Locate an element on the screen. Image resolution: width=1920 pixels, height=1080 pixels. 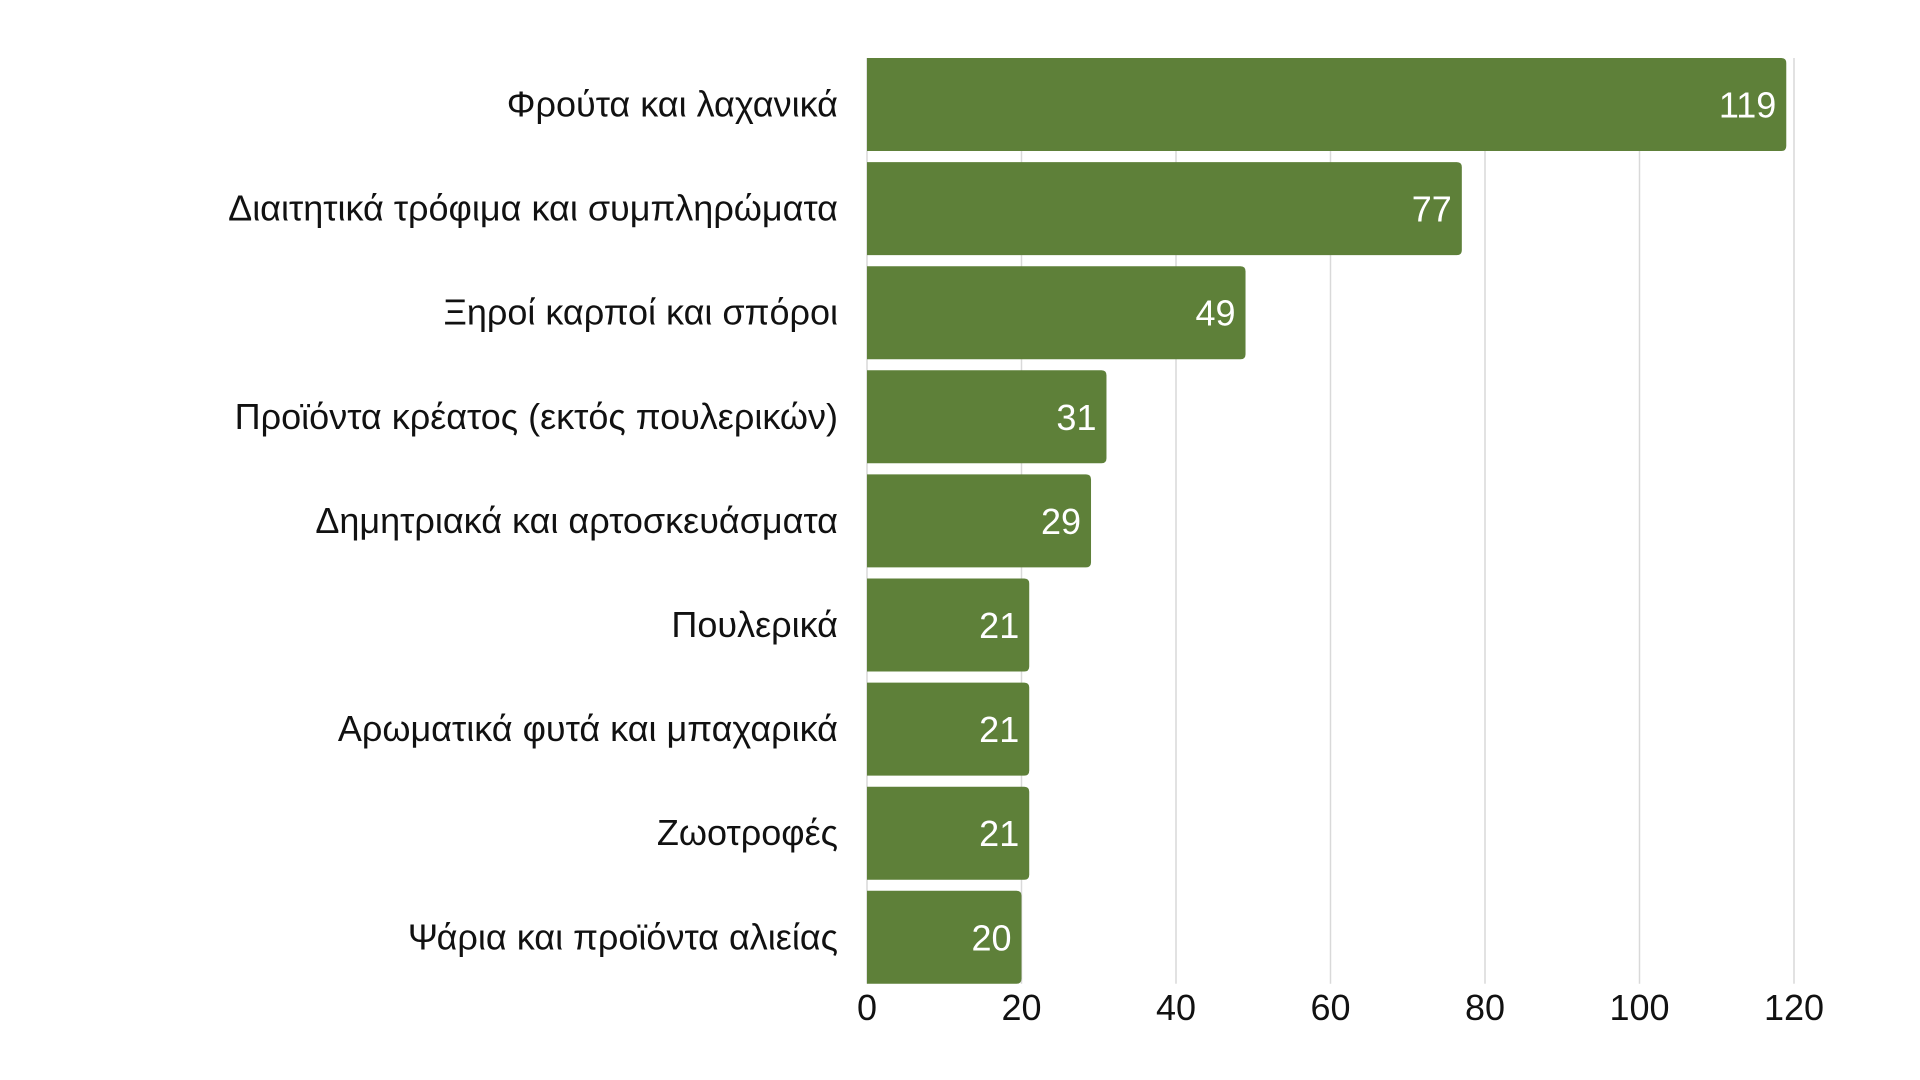
category-label: Ψάρια και προϊόντα αλιείας is located at coordinates (623, 936).